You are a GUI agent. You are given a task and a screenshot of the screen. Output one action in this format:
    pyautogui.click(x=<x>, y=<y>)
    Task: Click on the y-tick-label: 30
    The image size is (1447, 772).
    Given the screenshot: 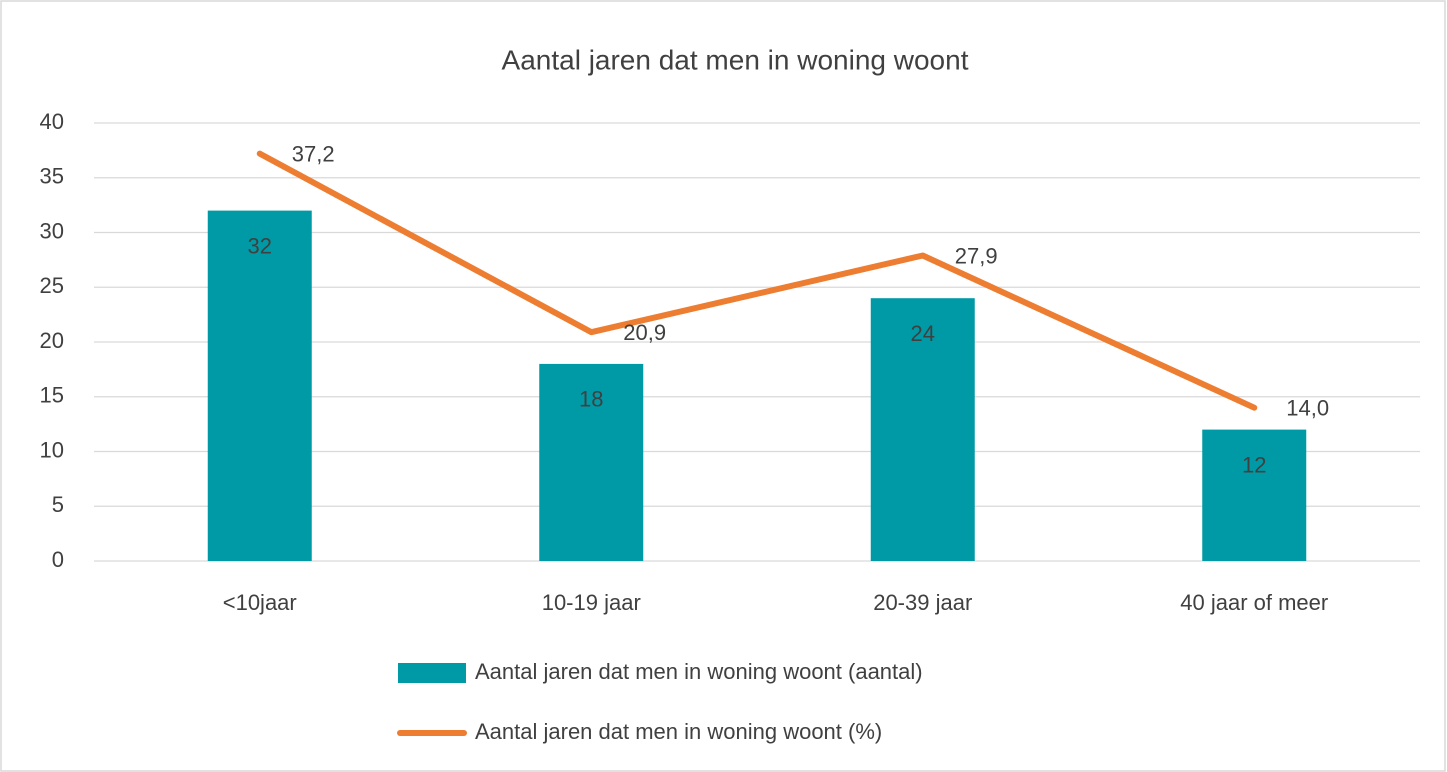 What is the action you would take?
    pyautogui.click(x=52, y=230)
    